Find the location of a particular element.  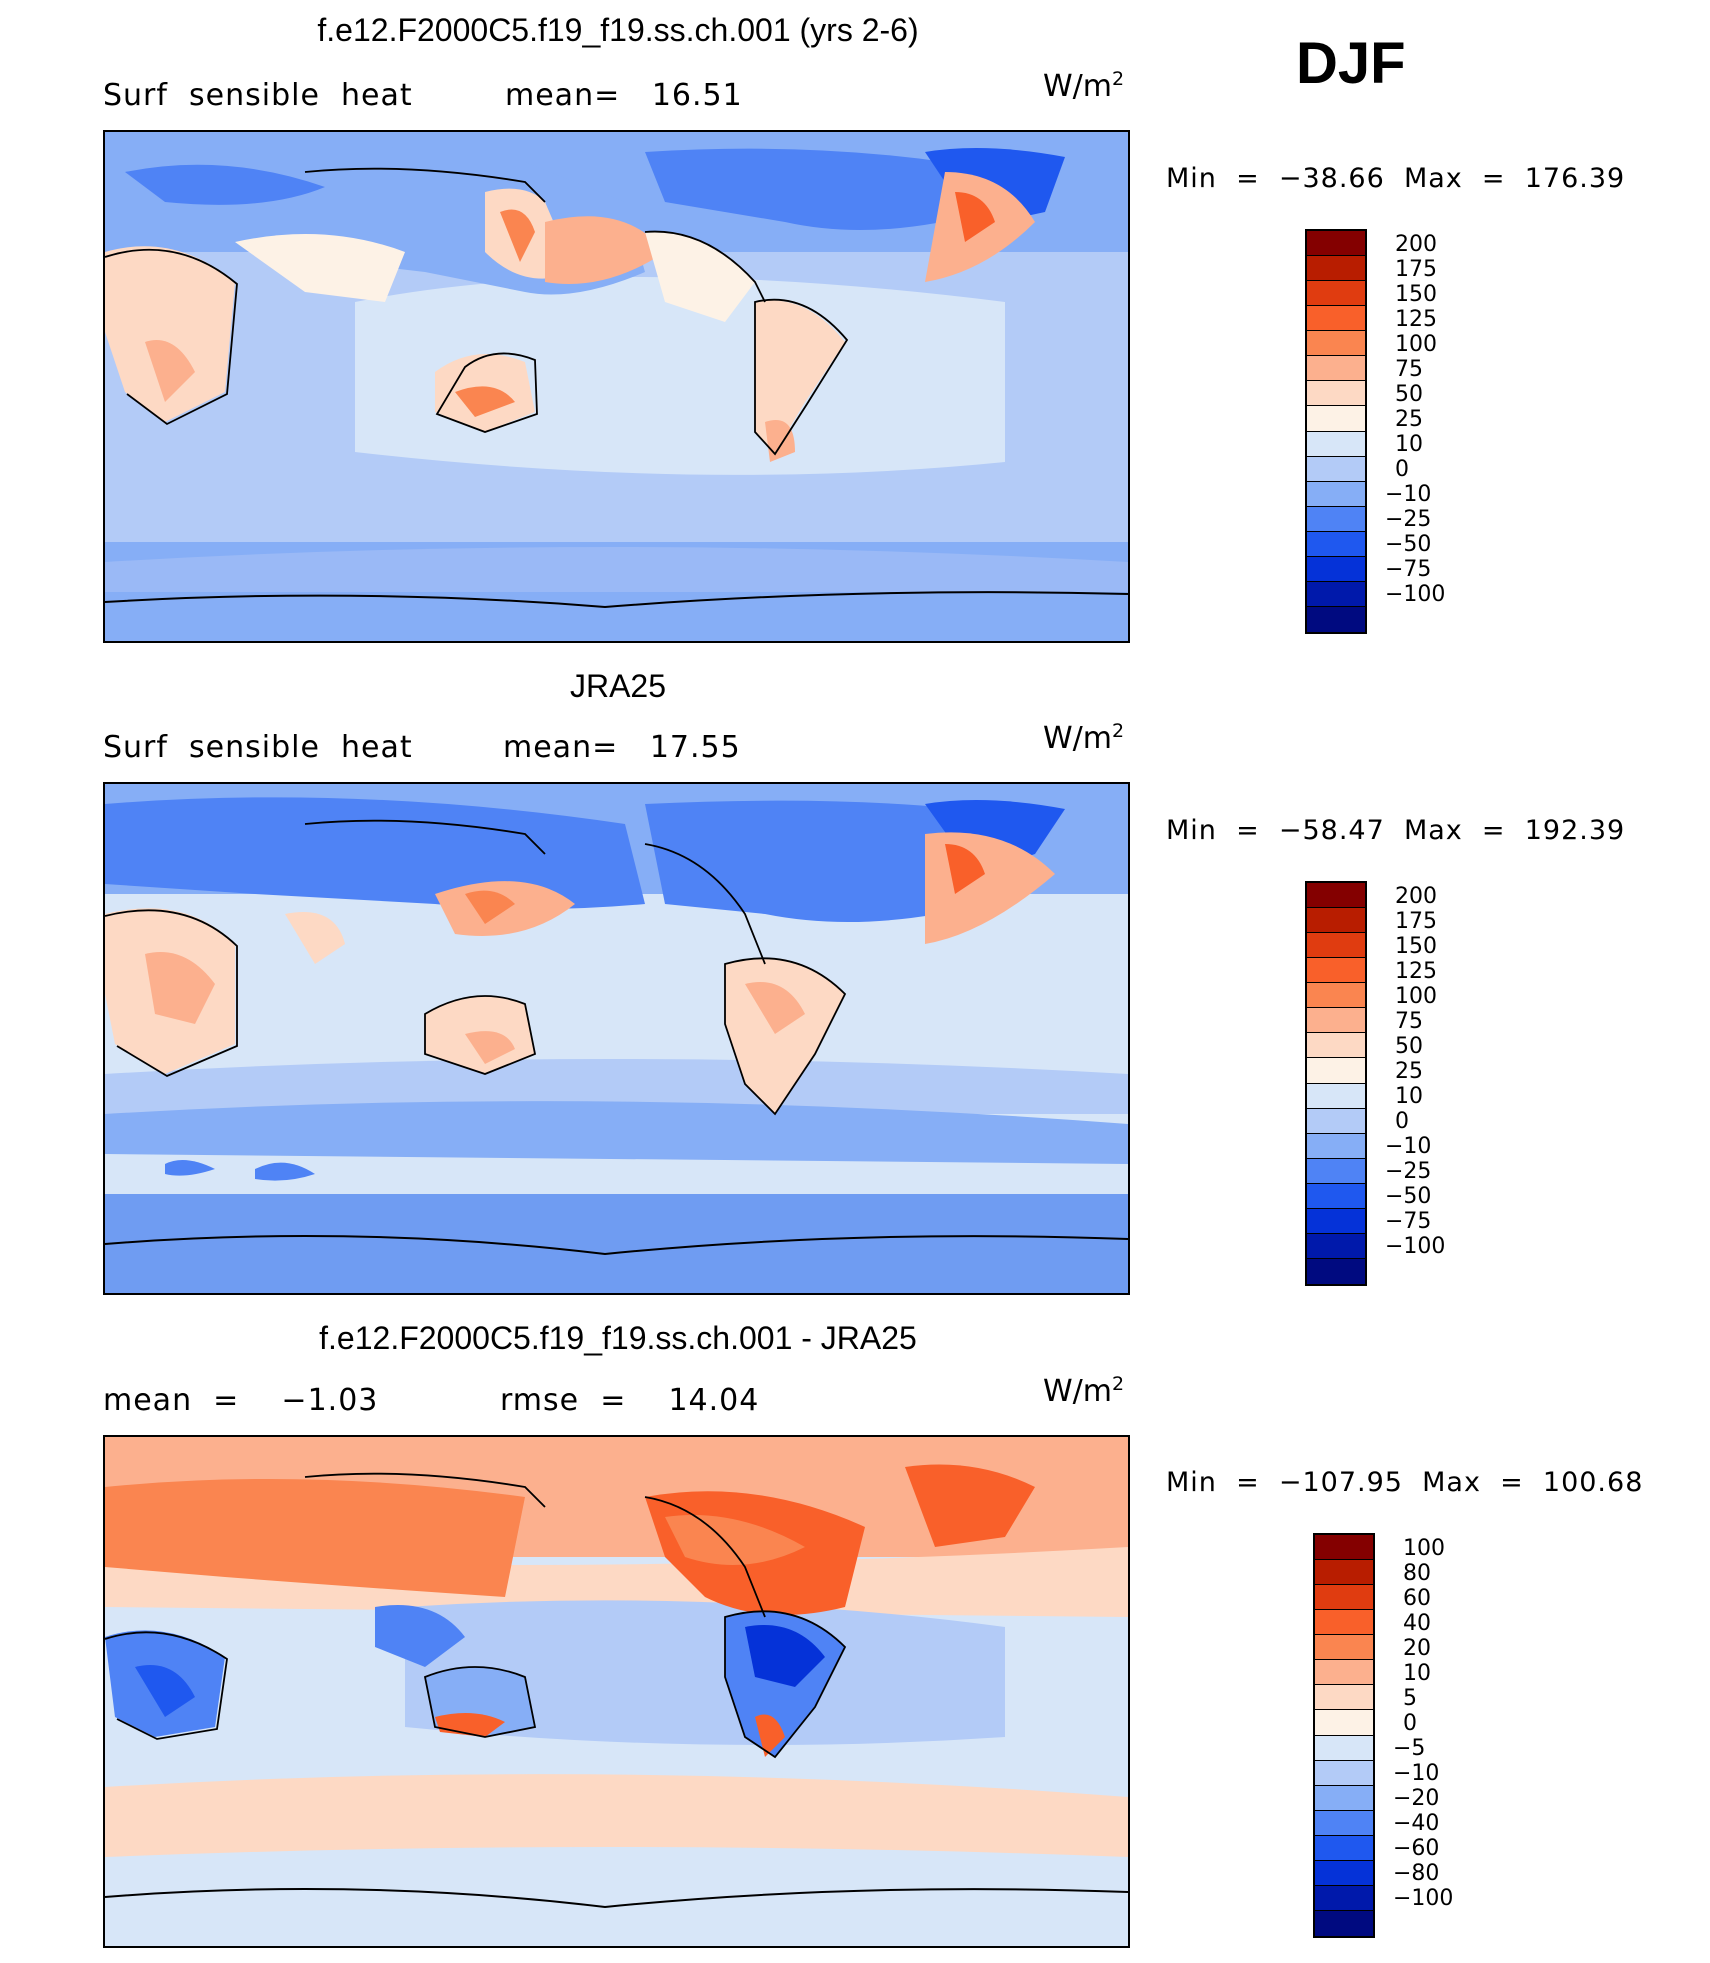

panel-3-colorbar-labels: 100 80 60 40 20 10 5 0 −5 −10 −20 −40 −60 −80 −100 is located at coordinates (1443, 1735).